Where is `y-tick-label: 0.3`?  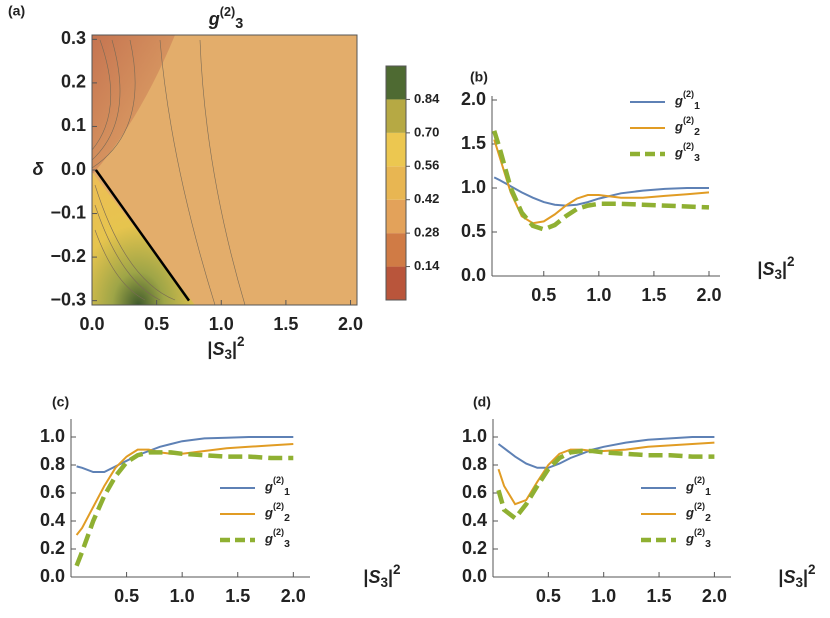 y-tick-label: 0.3 is located at coordinates (73, 38).